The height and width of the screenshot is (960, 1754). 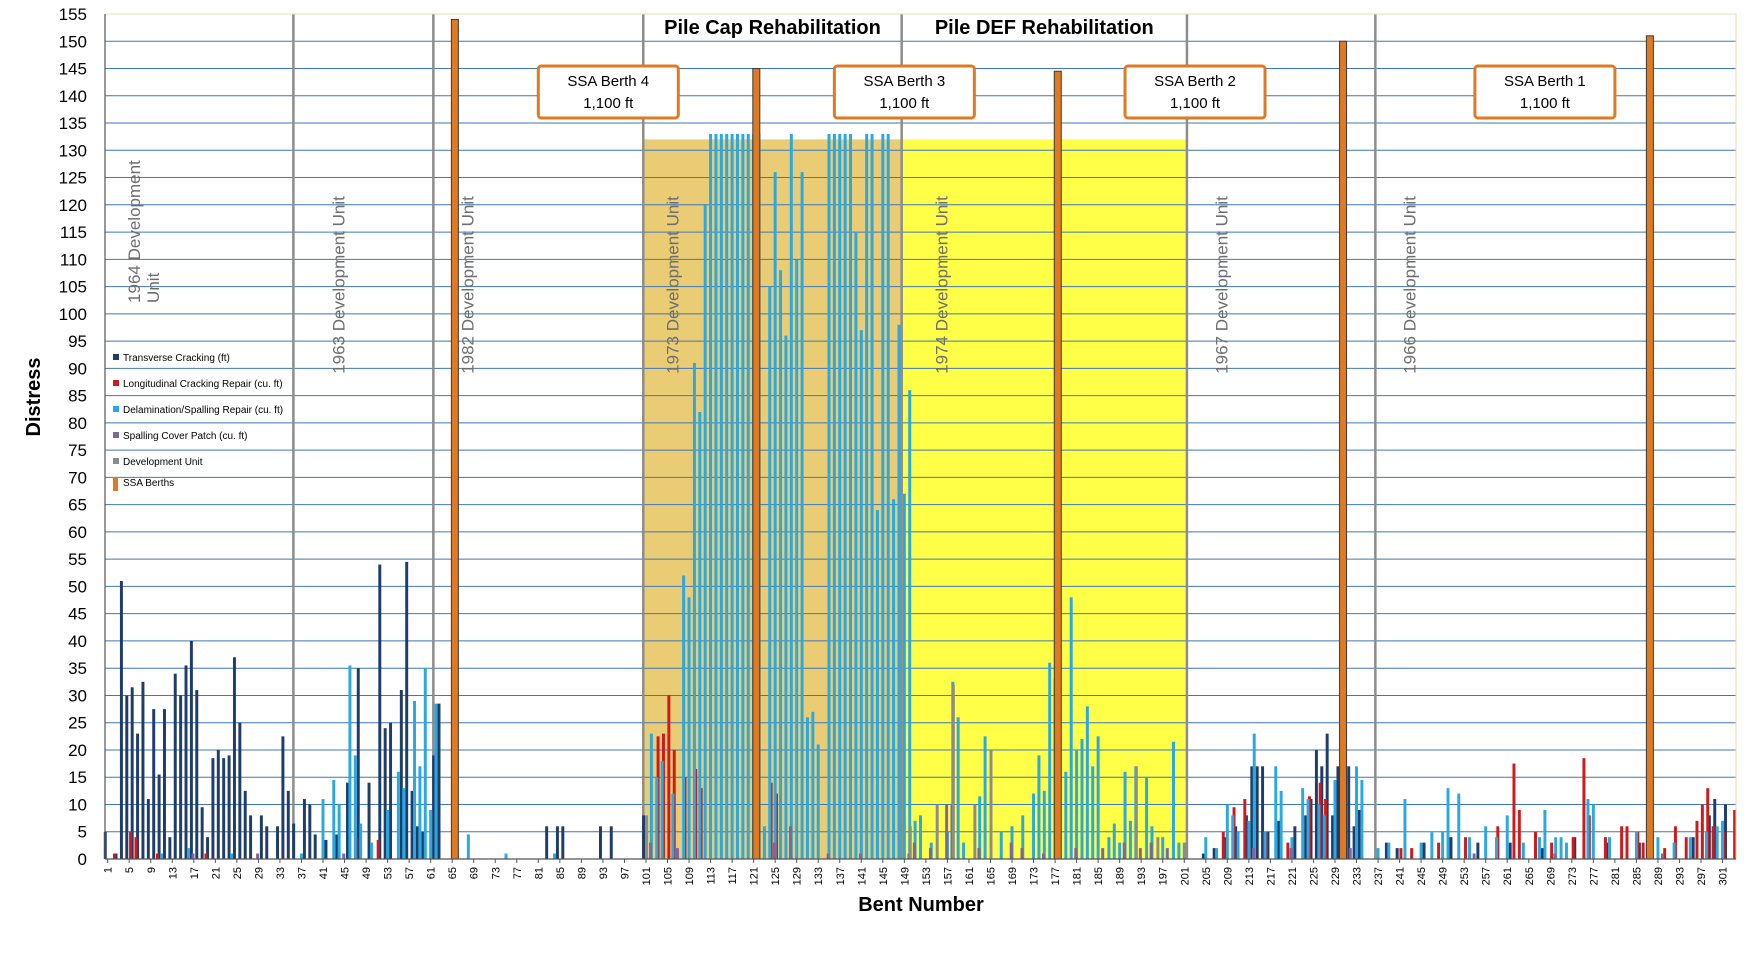 What do you see at coordinates (371, 850) in the screenshot?
I see `bar-delamination/spalling-50` at bounding box center [371, 850].